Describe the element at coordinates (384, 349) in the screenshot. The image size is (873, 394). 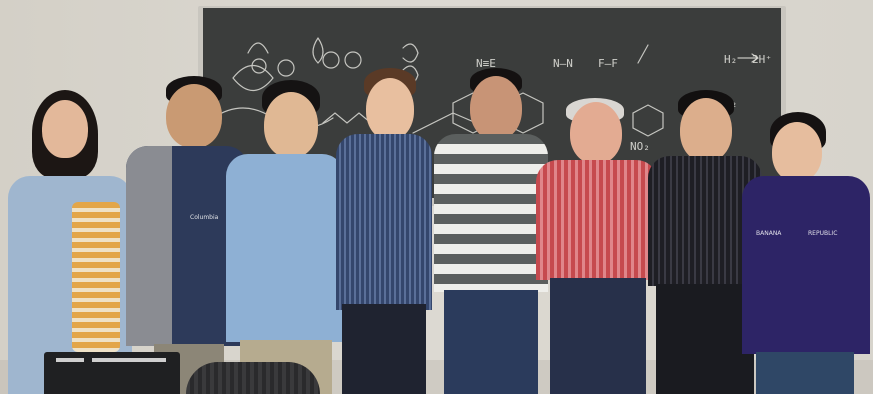
I see `dark-trousers` at that location.